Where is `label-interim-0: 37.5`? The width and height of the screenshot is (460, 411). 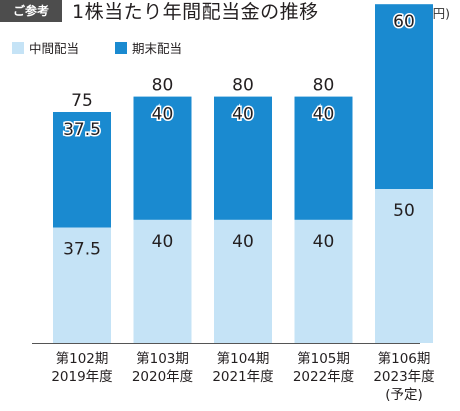
label-interim-0: 37.5 is located at coordinates (82, 250).